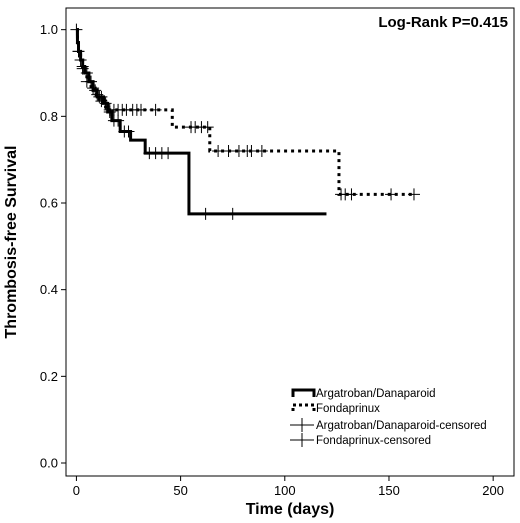  I want to click on legend-swatch-argatroban, so click(303, 392).